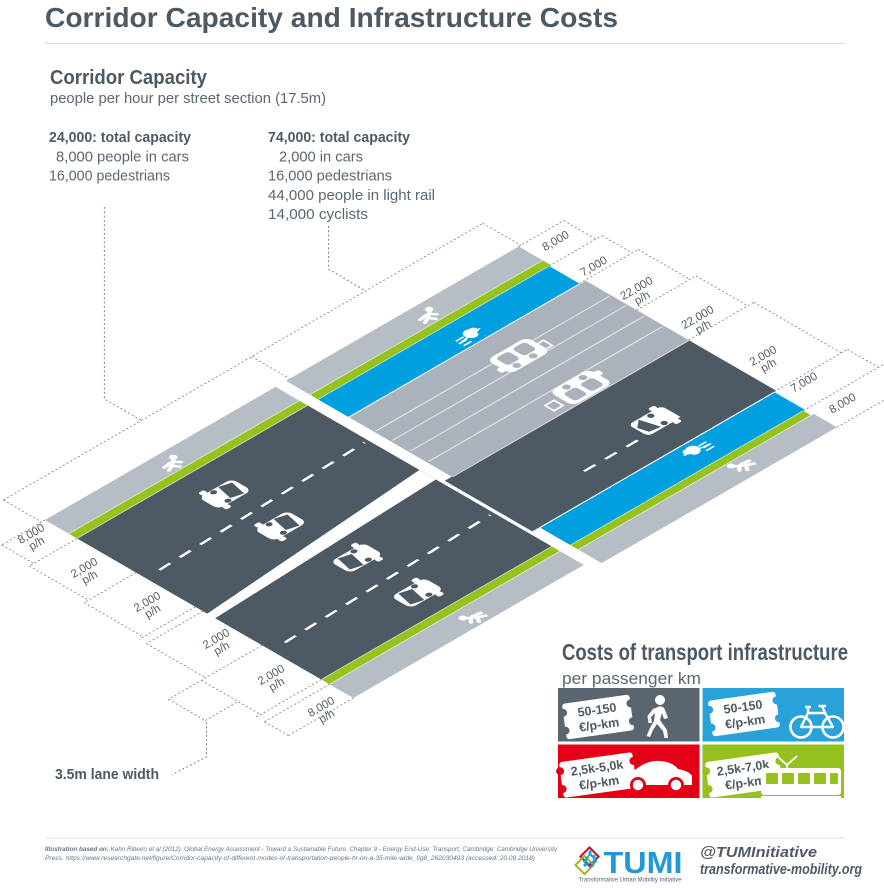 The height and width of the screenshot is (888, 884). I want to click on svg-text: 24,000: total capacity, so click(120, 137).